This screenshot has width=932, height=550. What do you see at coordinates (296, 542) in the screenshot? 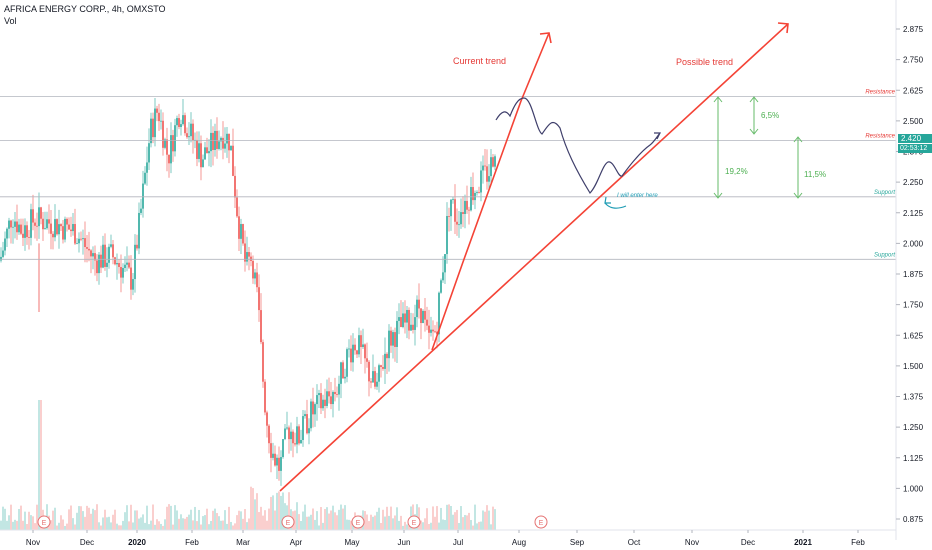
I see `time-tick-label: Apr` at bounding box center [296, 542].